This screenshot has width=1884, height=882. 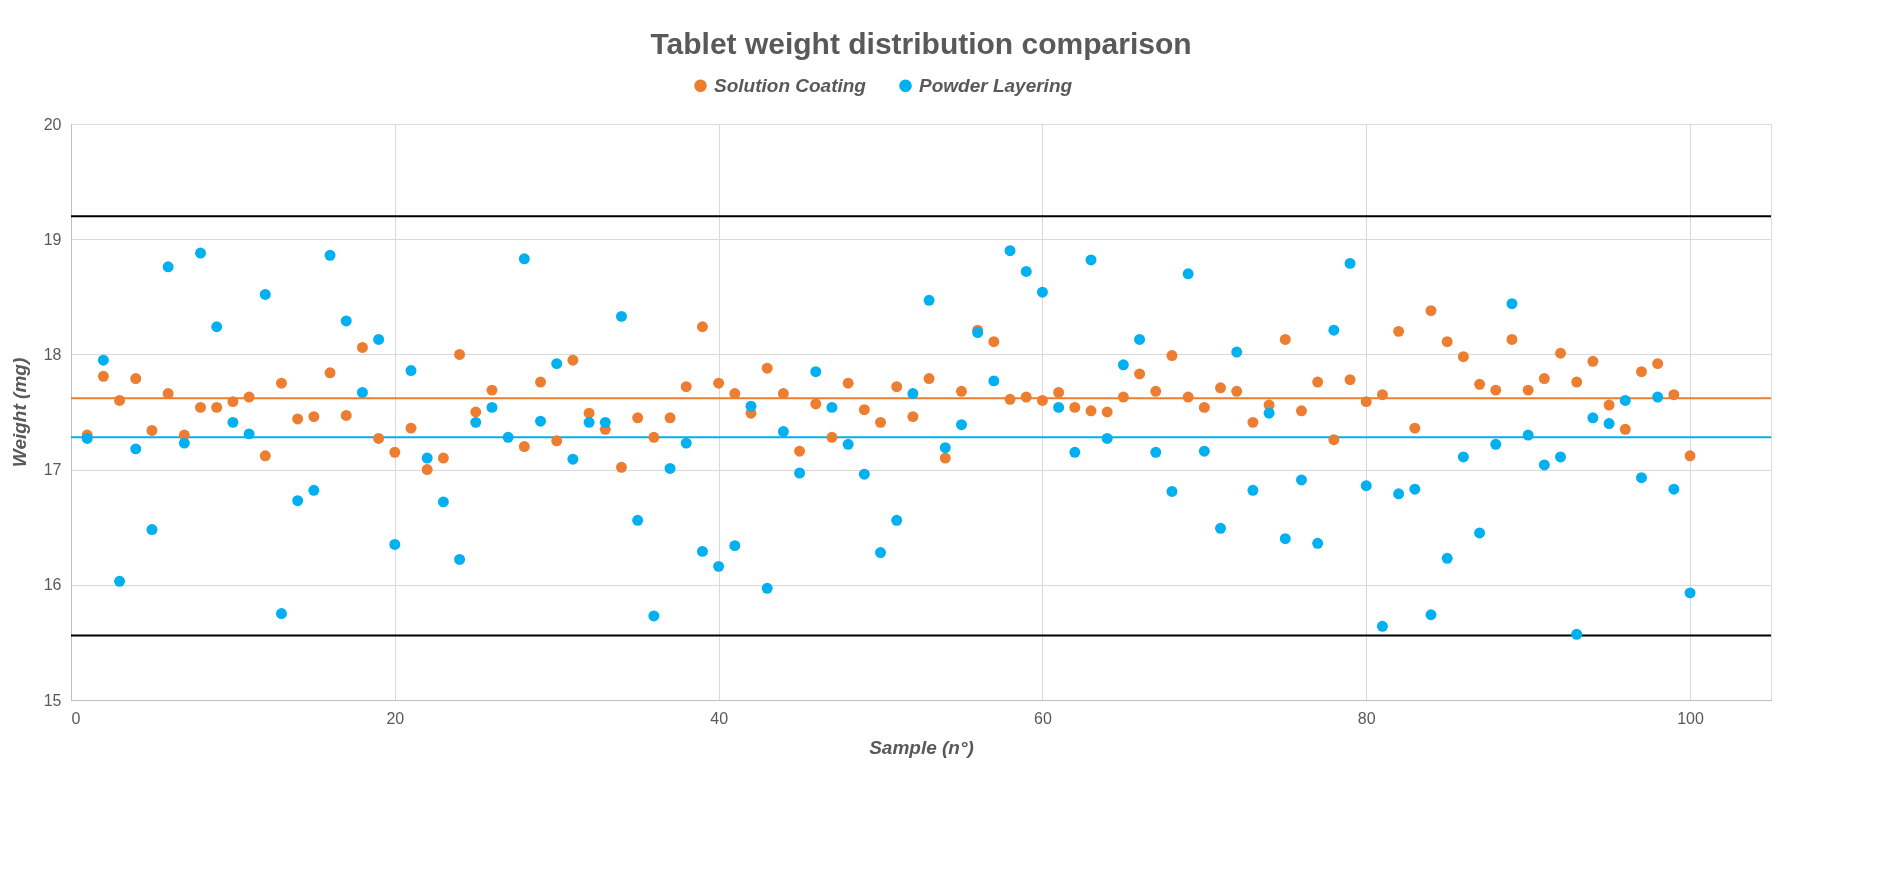 I want to click on y-tick-label: 18, so click(x=52, y=354).